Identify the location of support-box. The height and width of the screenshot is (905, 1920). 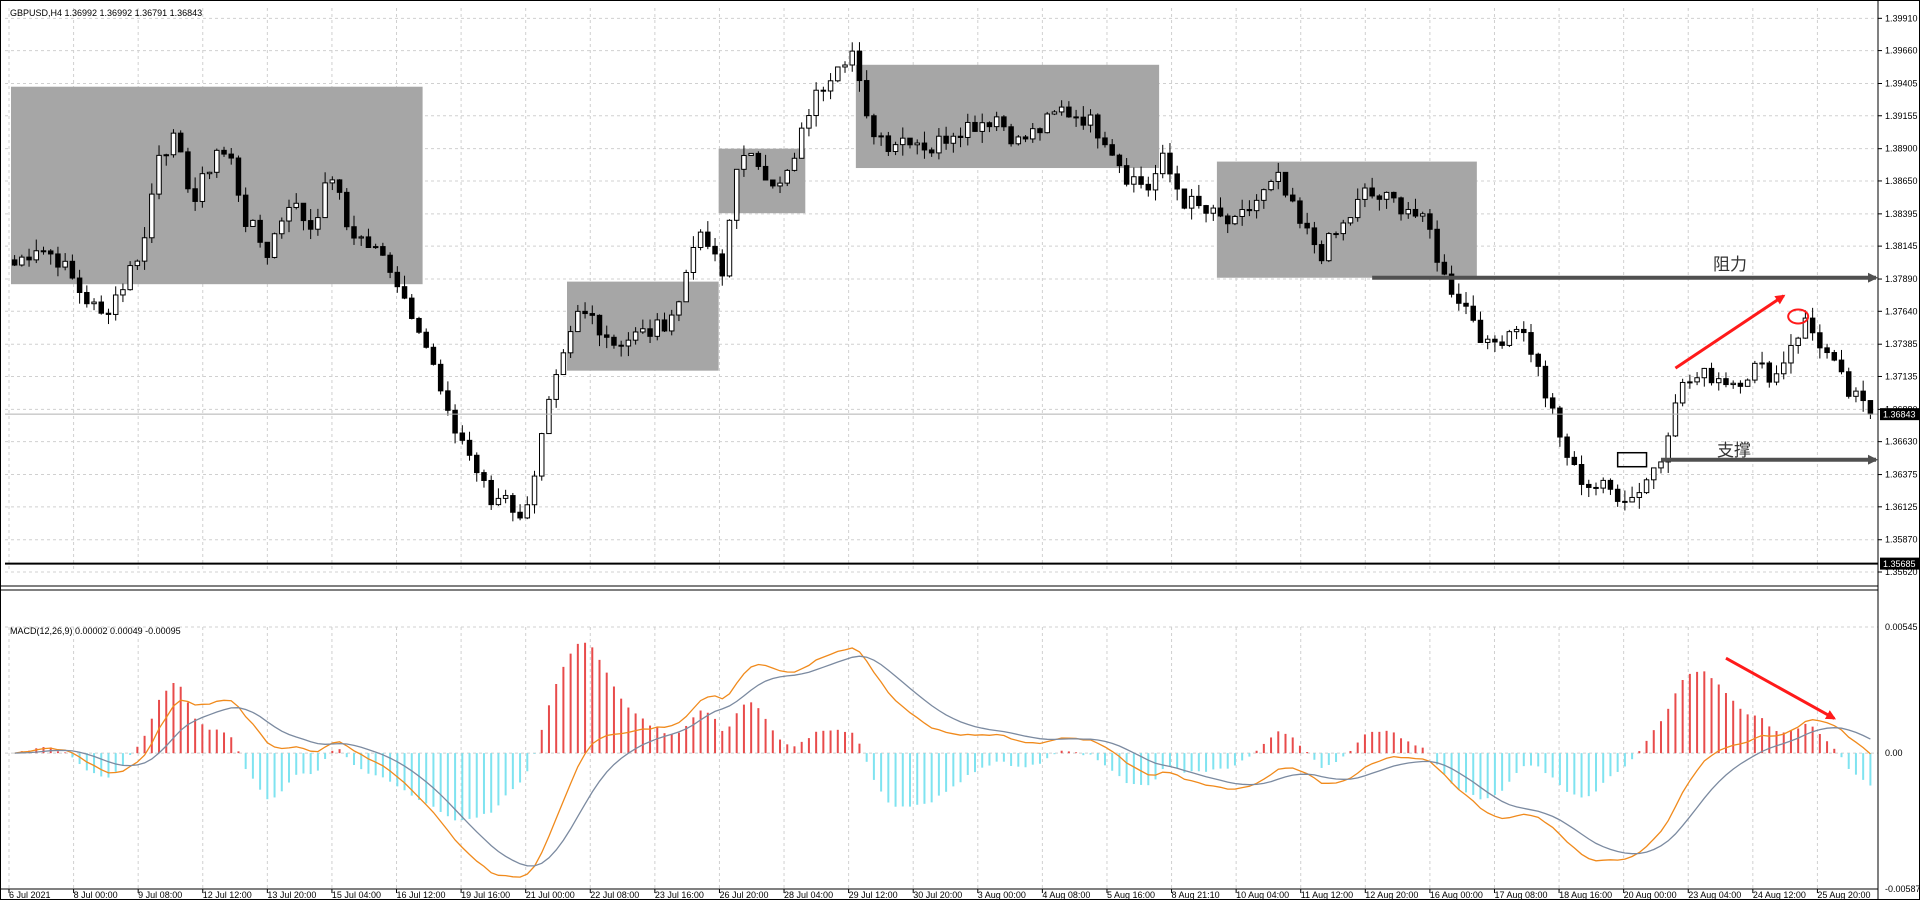
(1632, 459).